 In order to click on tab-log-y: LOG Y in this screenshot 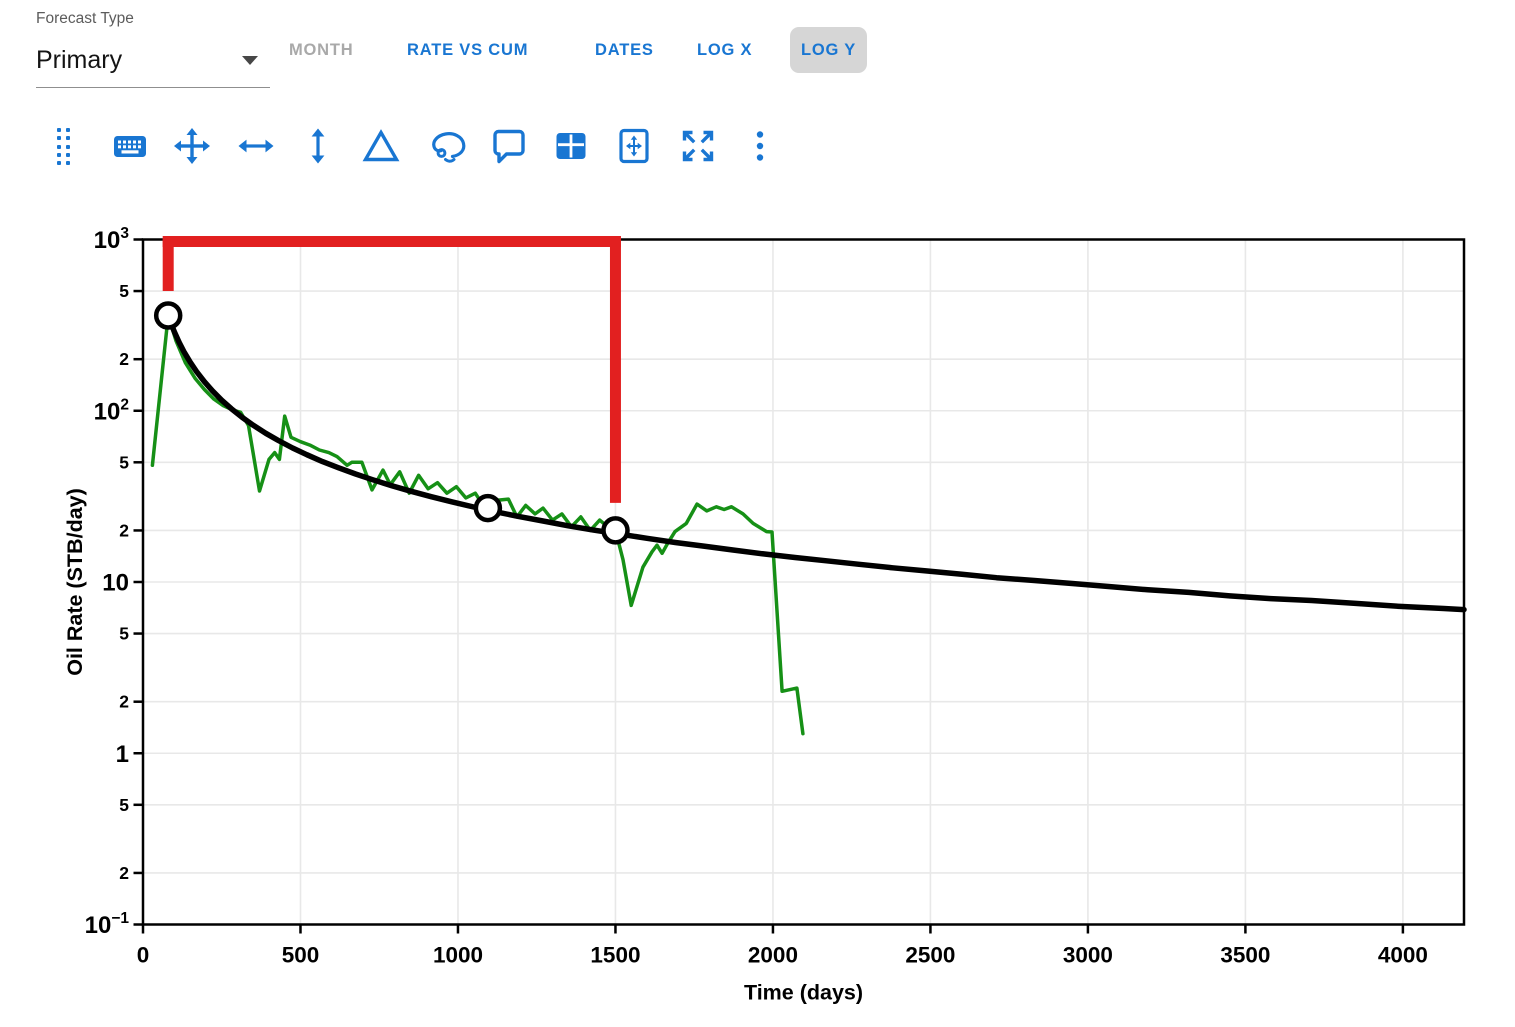, I will do `click(829, 50)`.